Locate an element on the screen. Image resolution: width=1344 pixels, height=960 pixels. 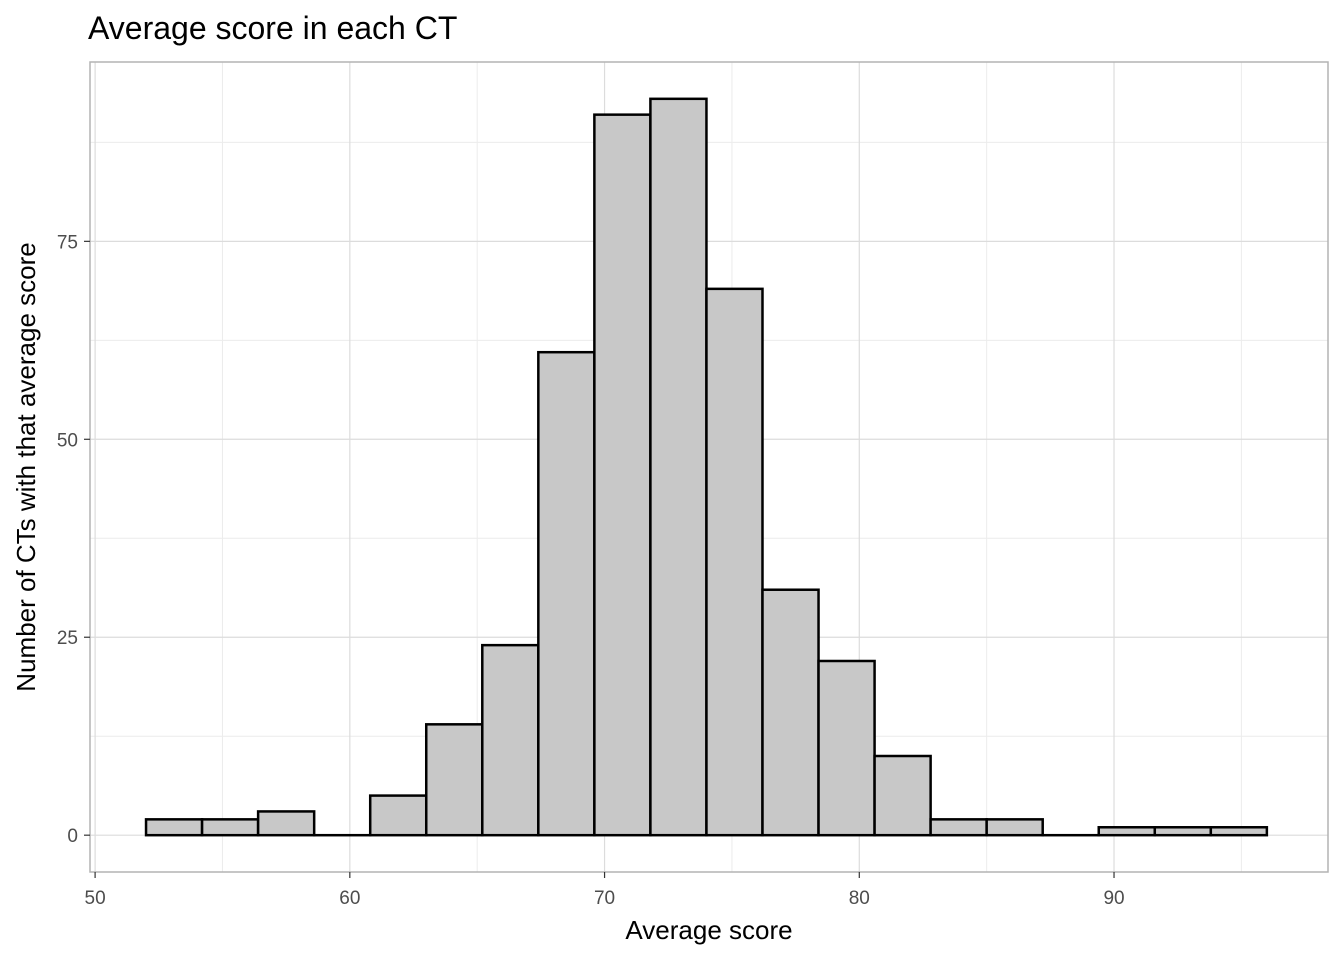
x-tick-label: 80 is located at coordinates (859, 898).